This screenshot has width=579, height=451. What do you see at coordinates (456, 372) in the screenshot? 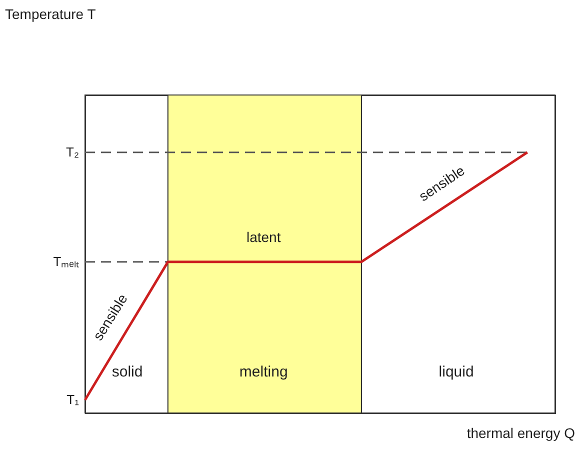
I see `annotation: liquid` at bounding box center [456, 372].